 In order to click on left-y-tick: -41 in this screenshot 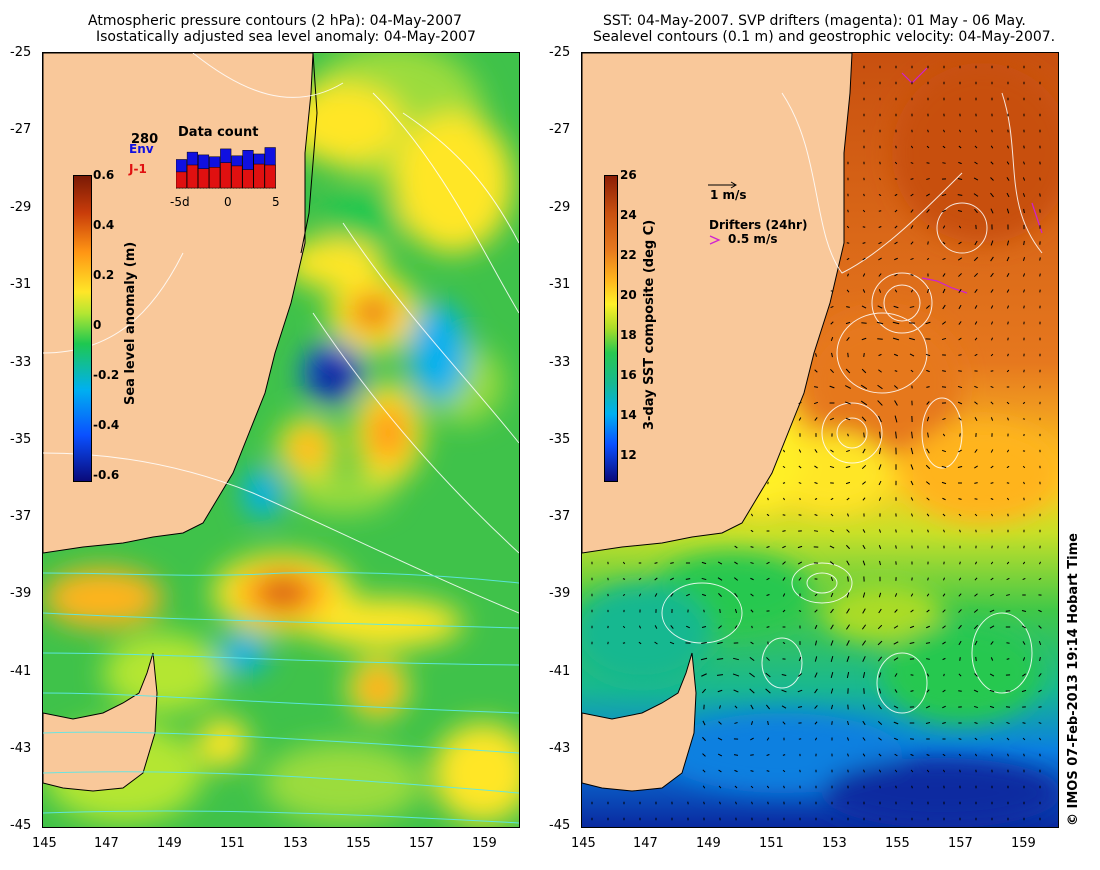, I will do `click(21, 671)`.